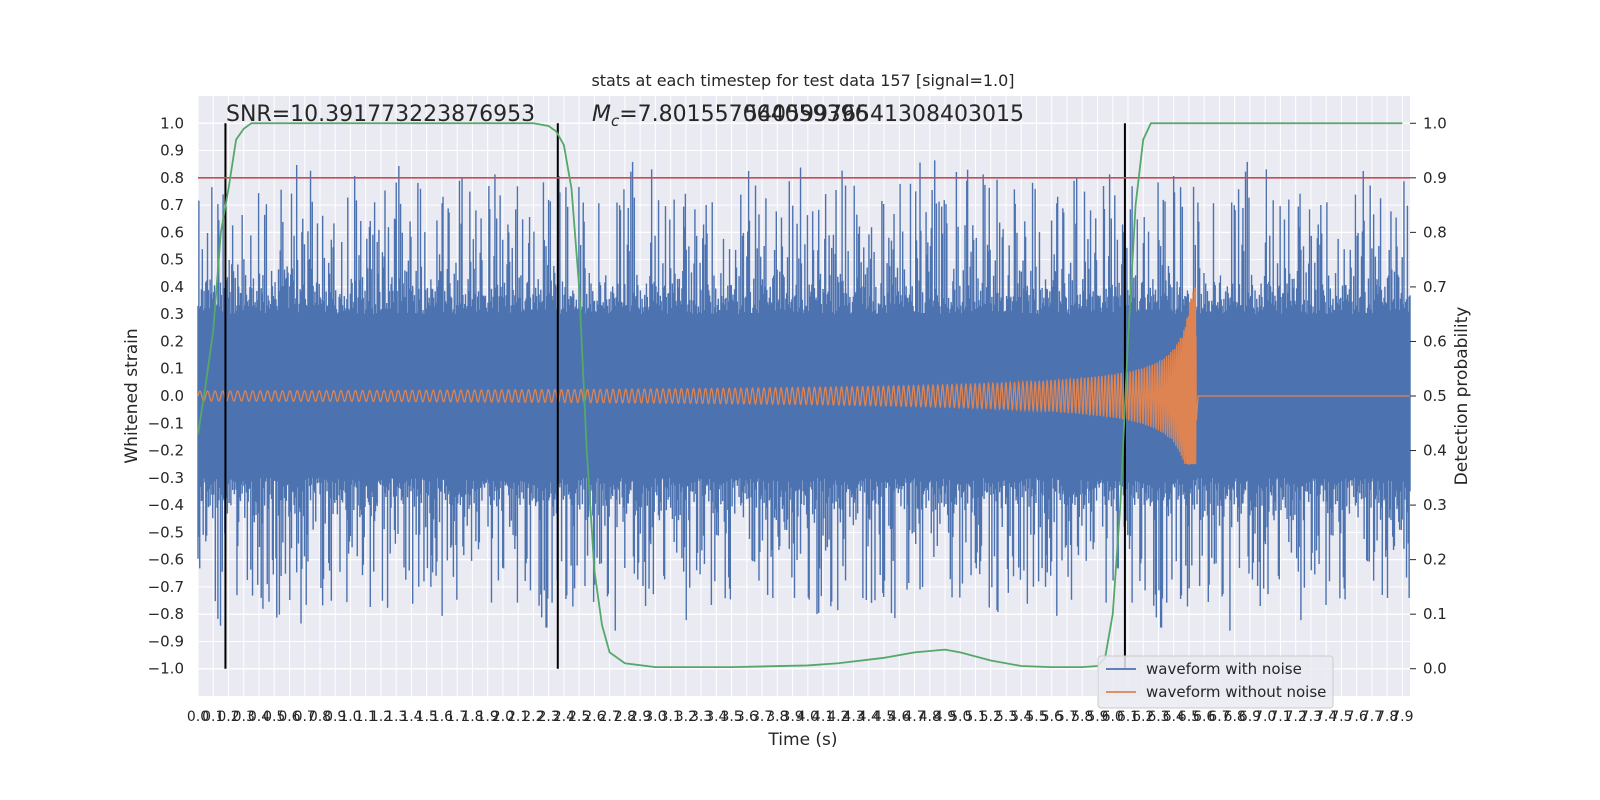 The image size is (1600, 800). Describe the element at coordinates (1435, 614) in the screenshot. I see `y2-tick-label: 0.1` at that location.